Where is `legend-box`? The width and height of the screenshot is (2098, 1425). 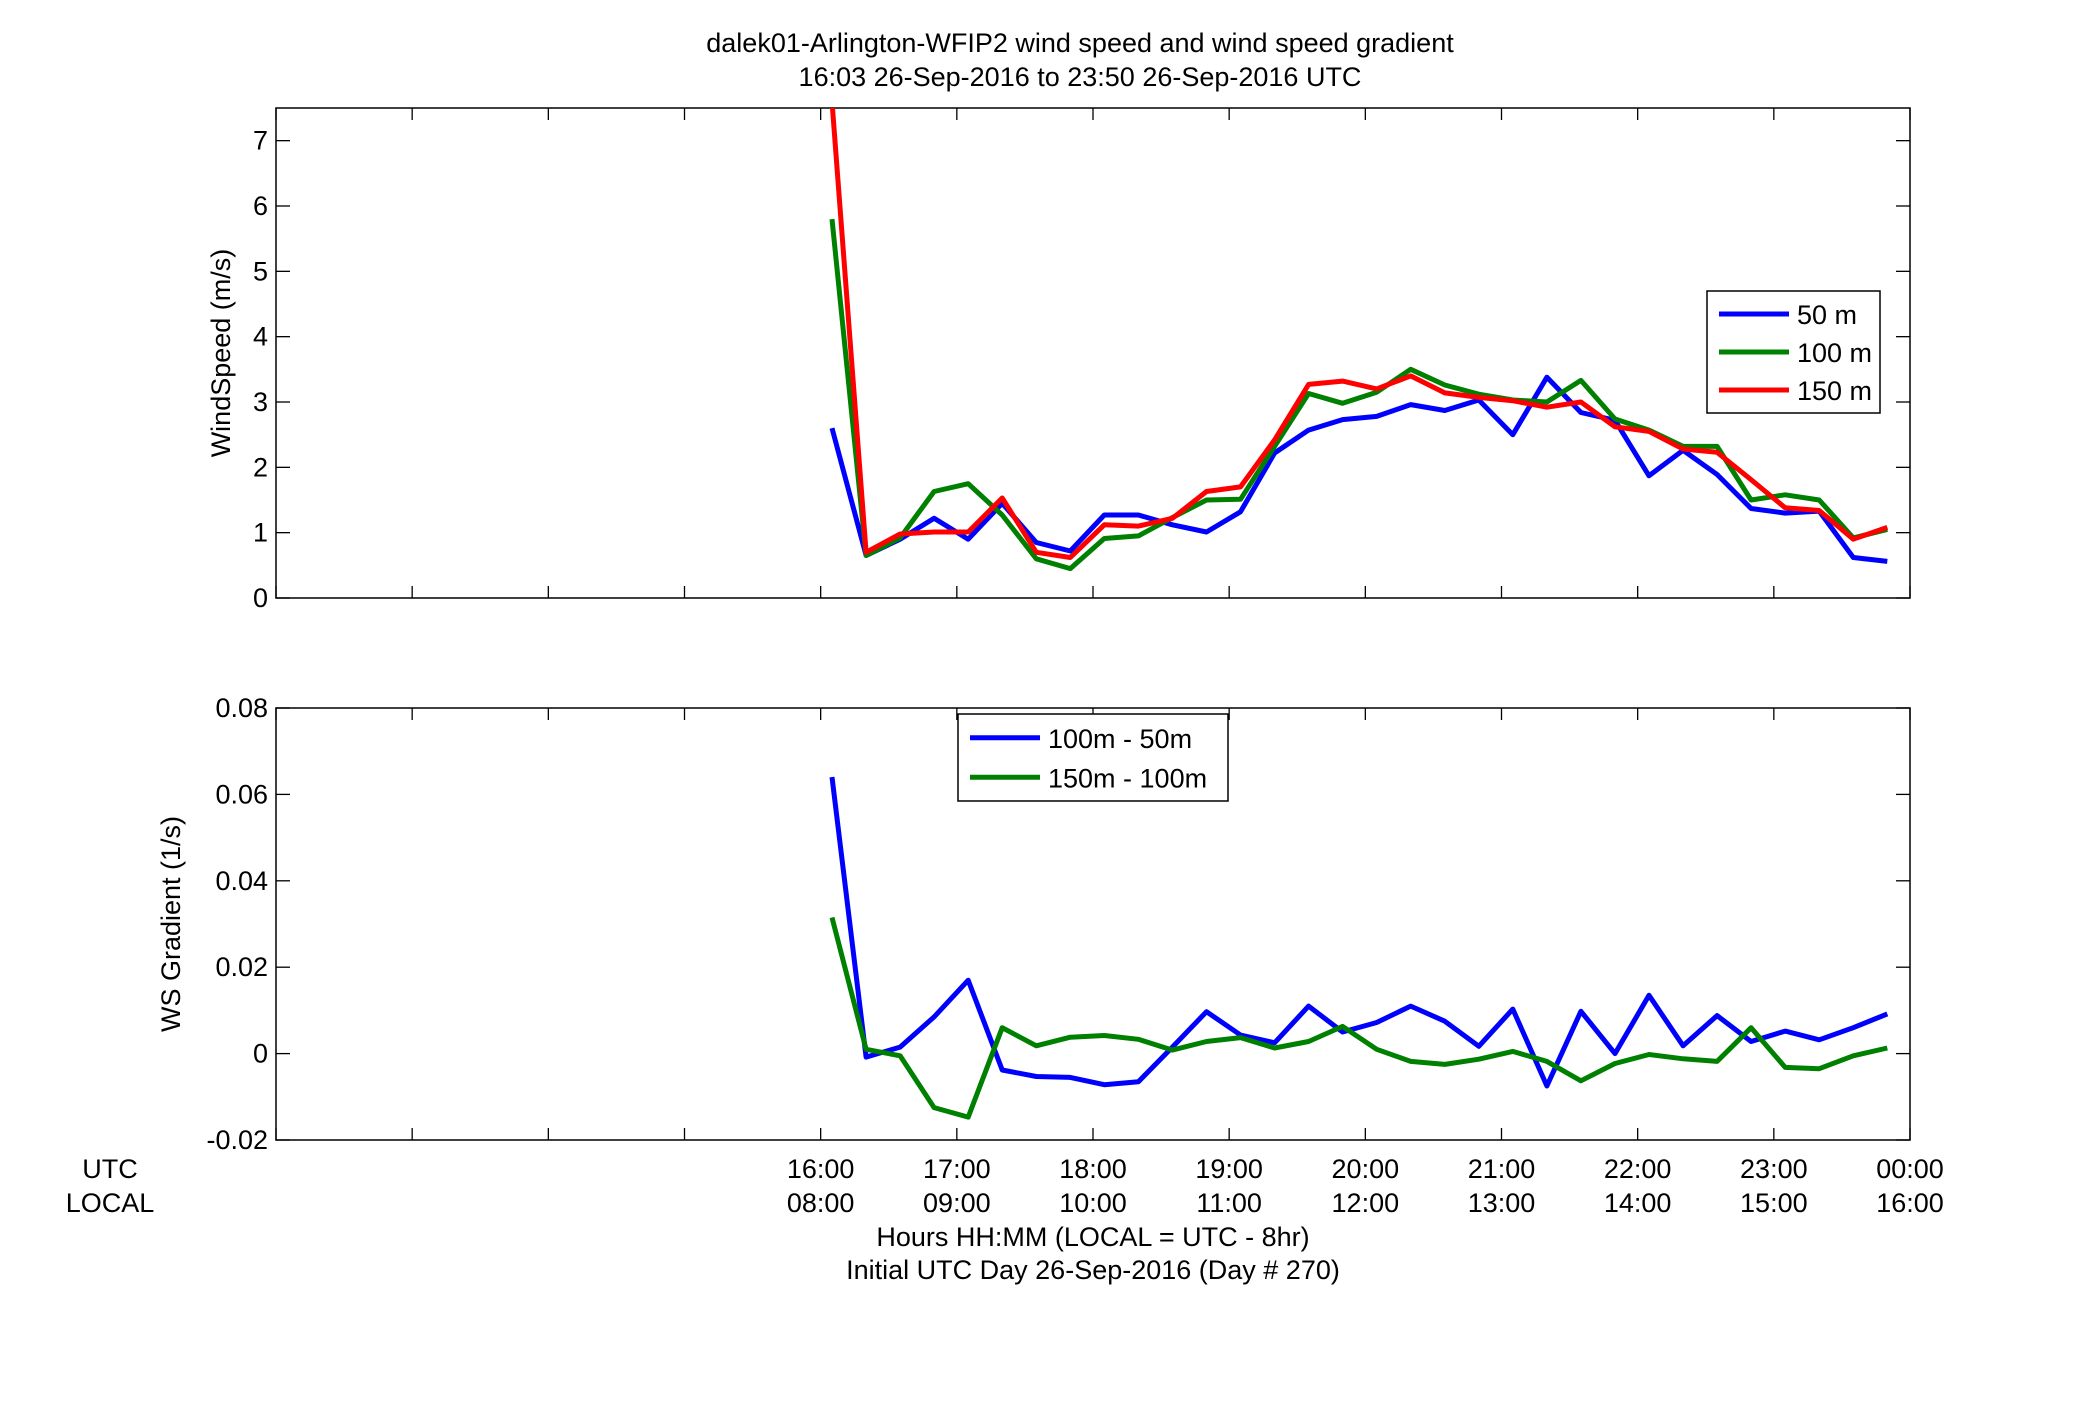 legend-box is located at coordinates (1093, 757).